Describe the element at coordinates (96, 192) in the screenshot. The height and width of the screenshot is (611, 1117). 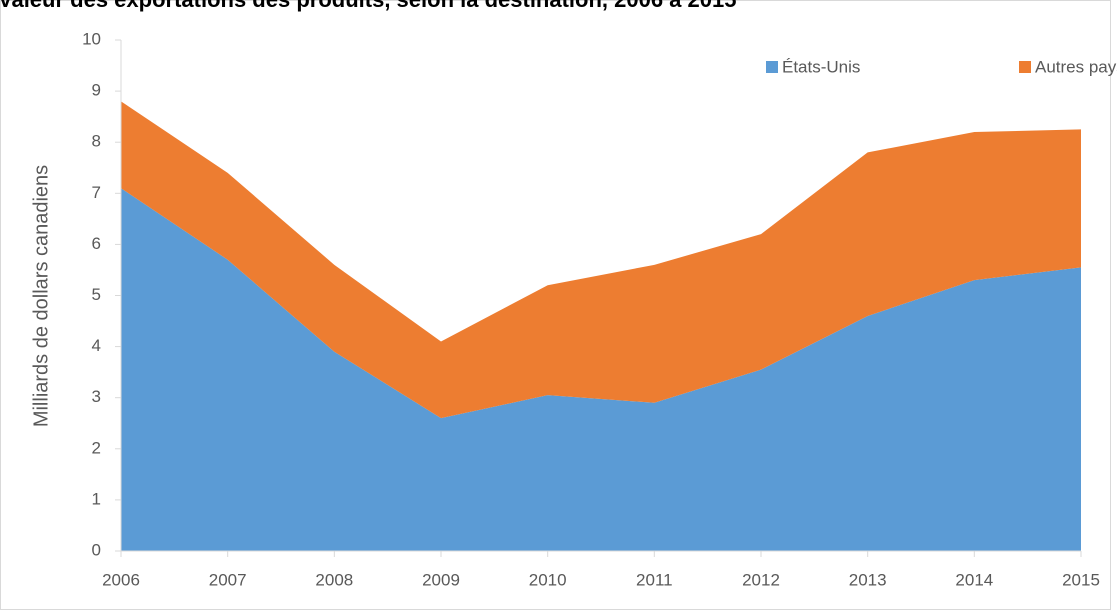
I see `y-tick-label: 7` at that location.